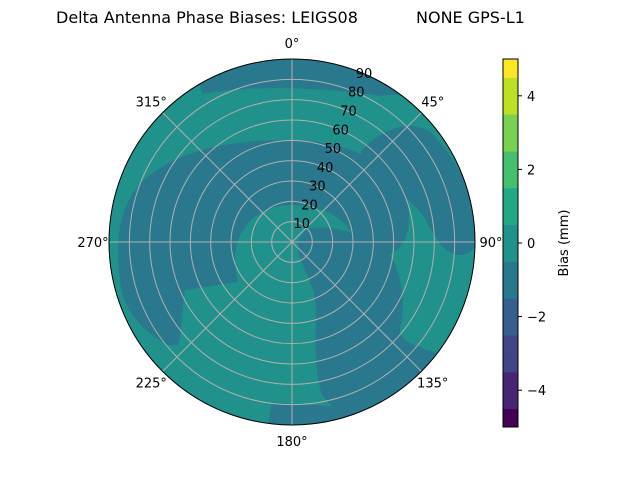 The width and height of the screenshot is (640, 480). I want to click on radial-tick-label: 60, so click(340, 130).